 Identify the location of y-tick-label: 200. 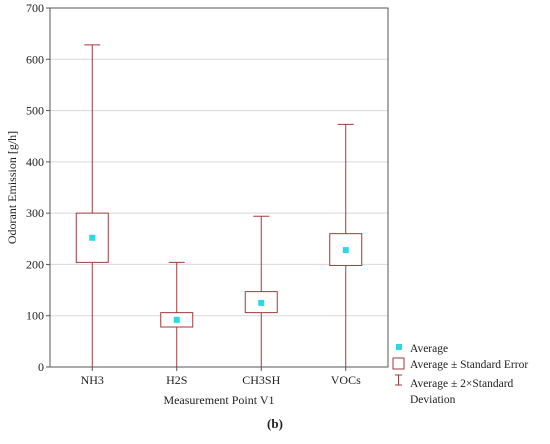
(35, 264).